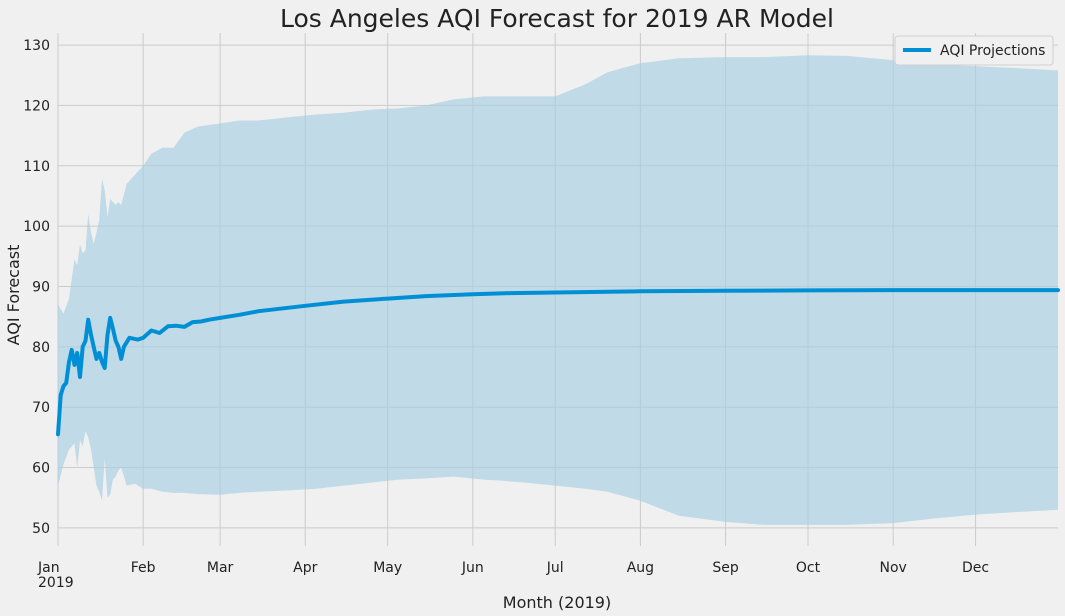 This screenshot has height=616, width=1065. What do you see at coordinates (640, 568) in the screenshot?
I see `x-tick-label: Aug` at bounding box center [640, 568].